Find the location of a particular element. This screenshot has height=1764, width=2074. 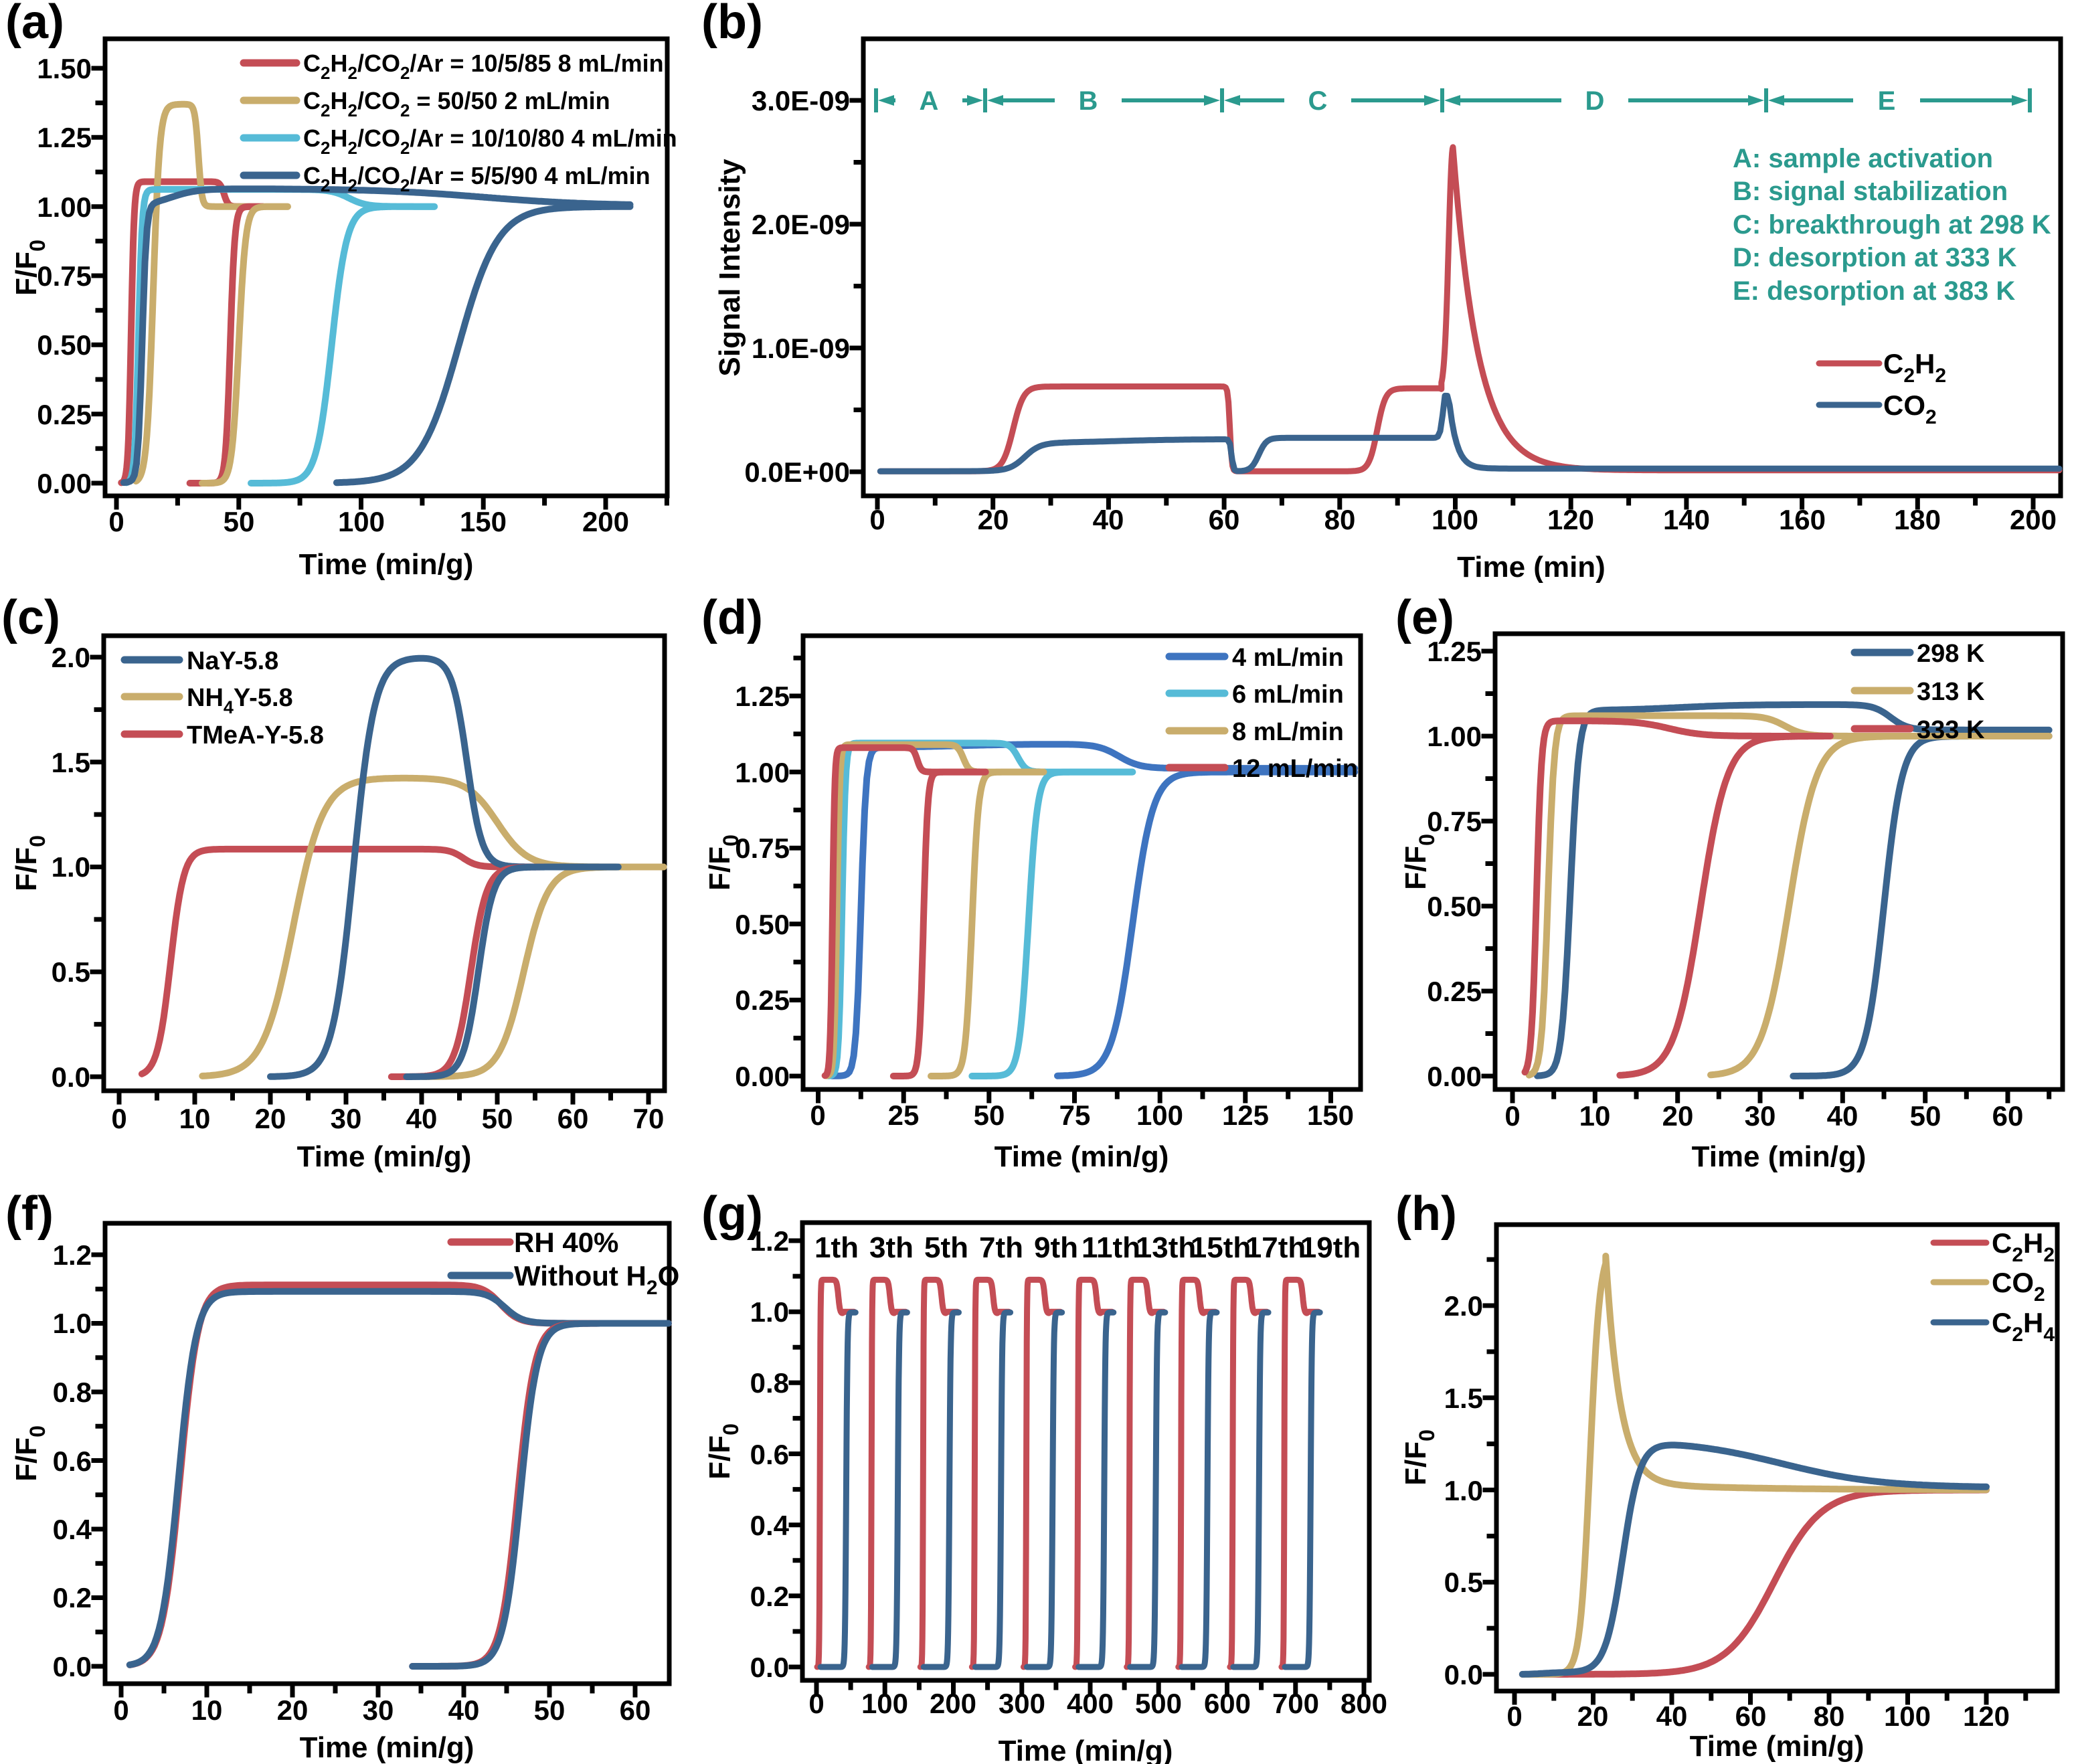

svg-text: 2.0 is located at coordinates (71, 657).